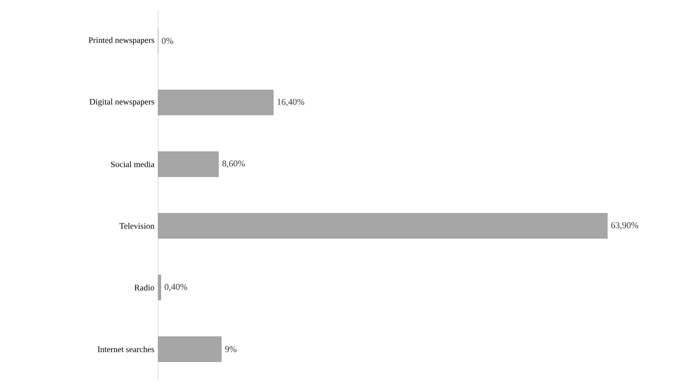 This screenshot has width=678, height=391. What do you see at coordinates (144, 287) in the screenshot?
I see `y-tick-label: Radio` at bounding box center [144, 287].